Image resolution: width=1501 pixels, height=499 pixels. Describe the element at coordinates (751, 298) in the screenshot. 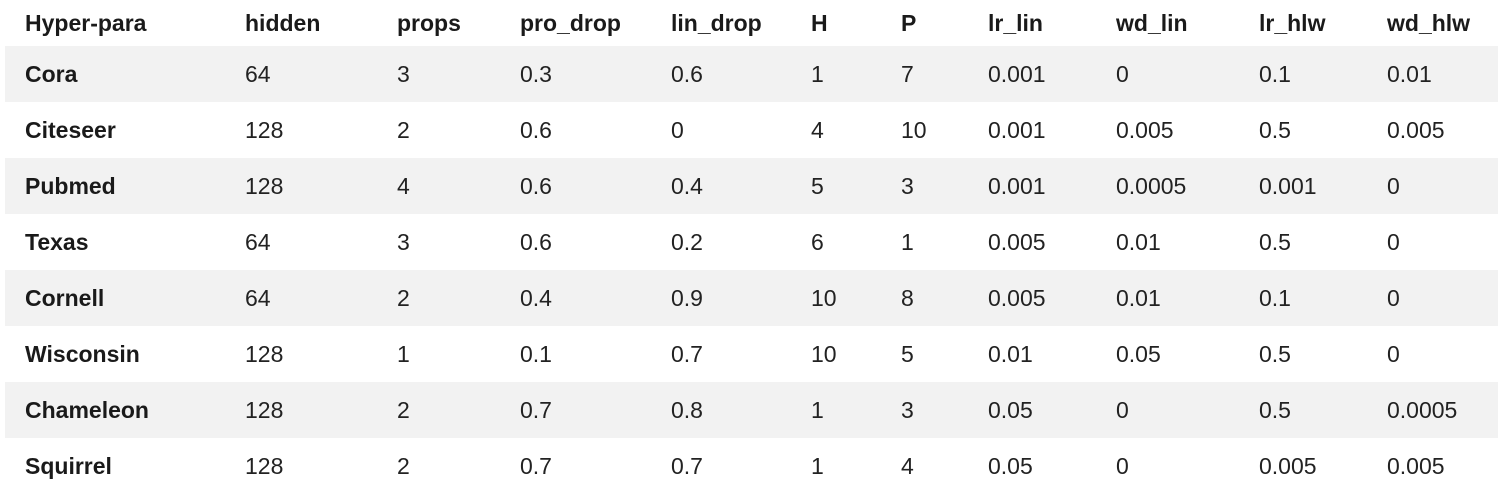

I see `table-row: Cornell 64 2 0.4 0.9 10 8 0.005 0.01 0.1 0` at that location.